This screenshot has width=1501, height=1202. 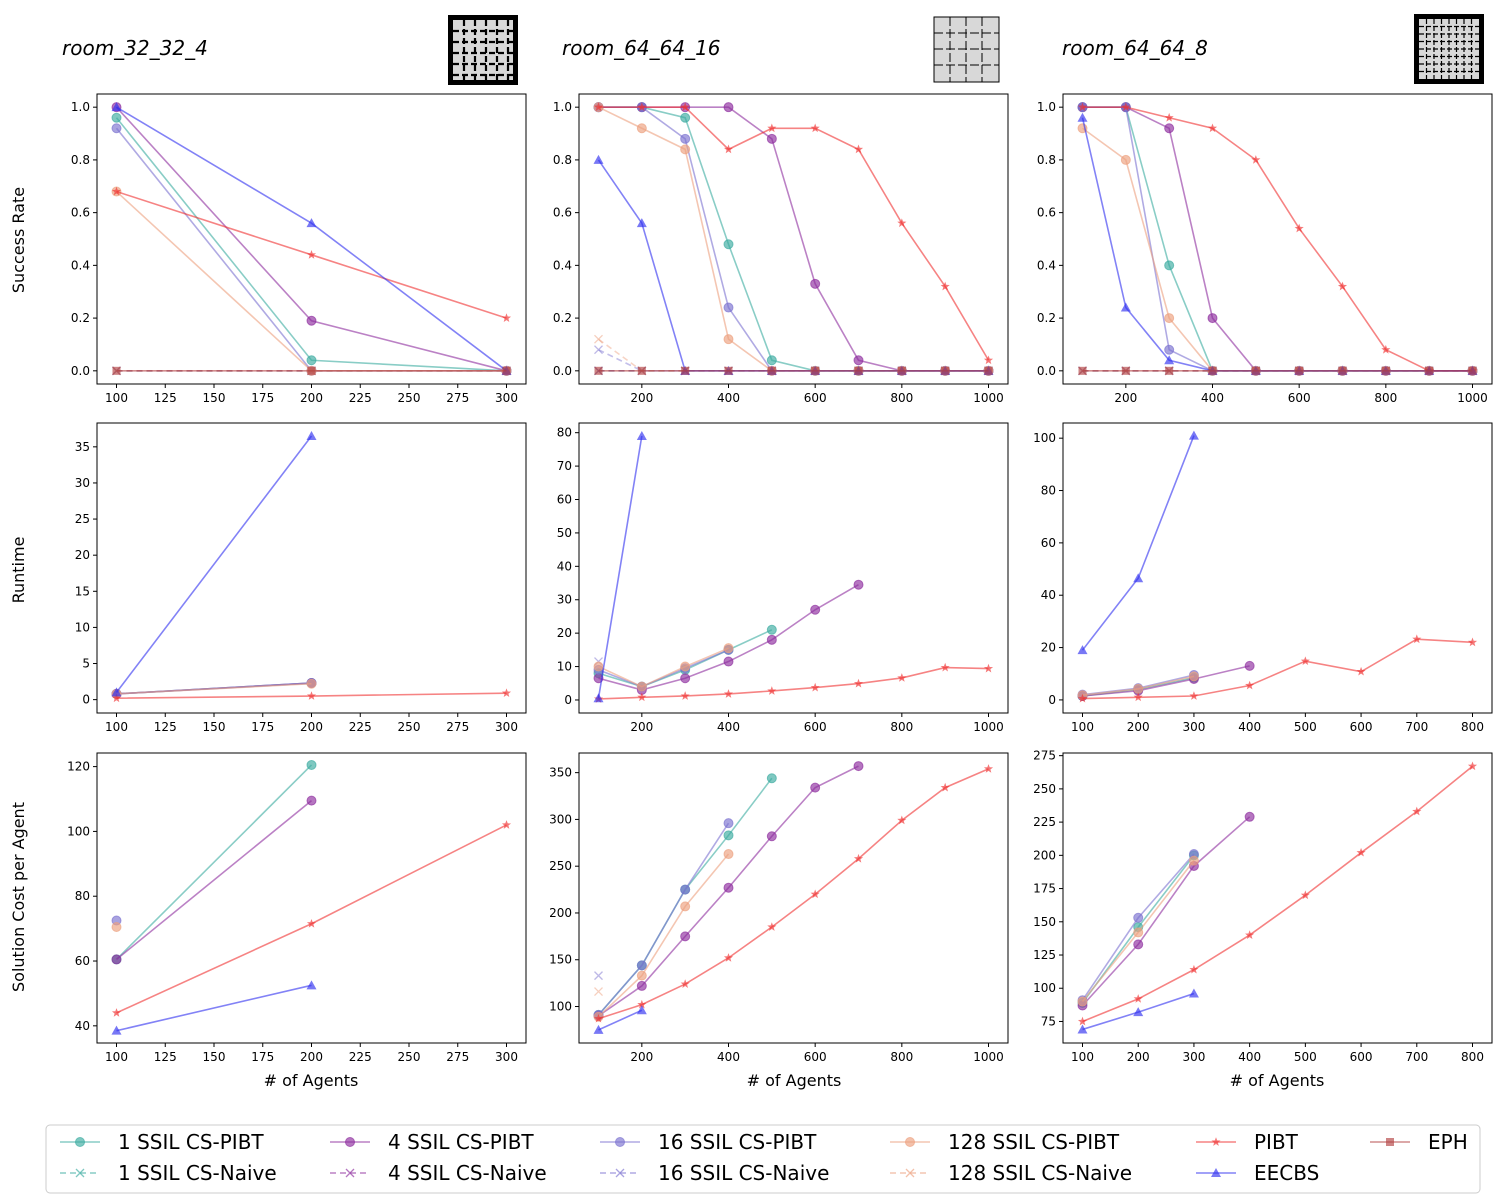 I want to click on x-tick-label: 400, so click(x=1249, y=727).